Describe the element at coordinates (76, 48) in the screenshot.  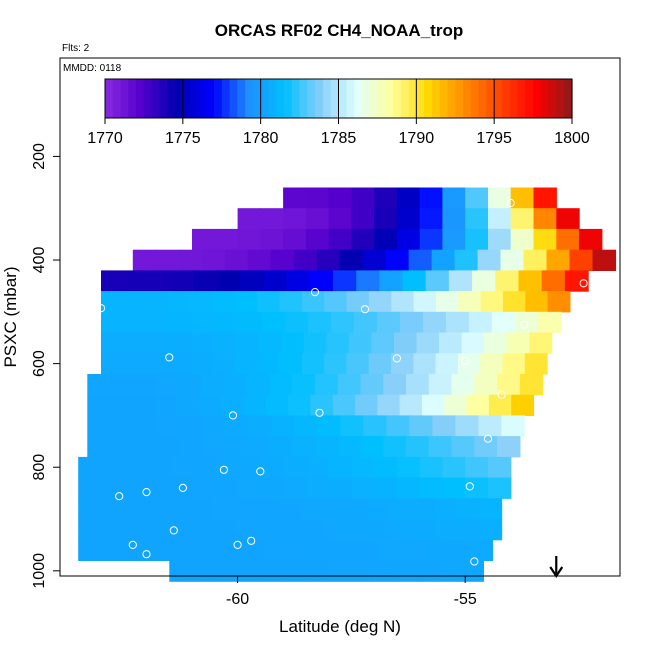
I see `flights-label: Flts: 2` at that location.